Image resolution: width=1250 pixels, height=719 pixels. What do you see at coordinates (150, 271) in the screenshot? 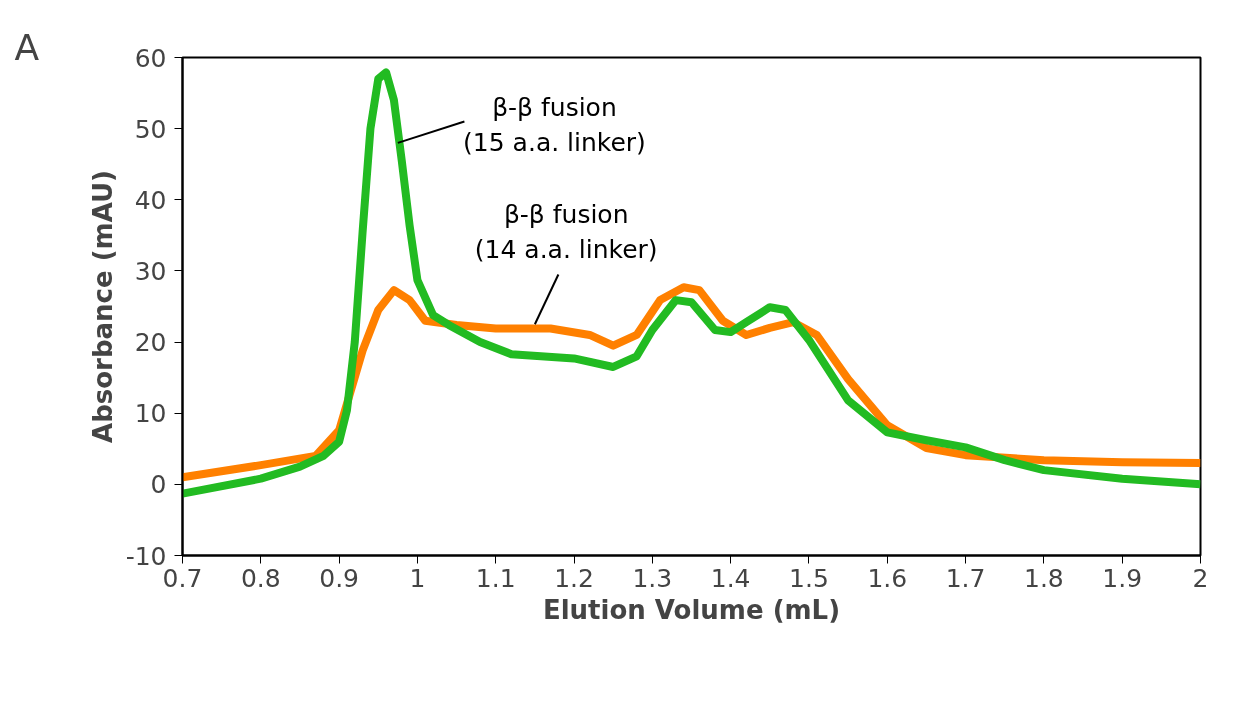
I see `y-tick-label: 30` at bounding box center [150, 271].